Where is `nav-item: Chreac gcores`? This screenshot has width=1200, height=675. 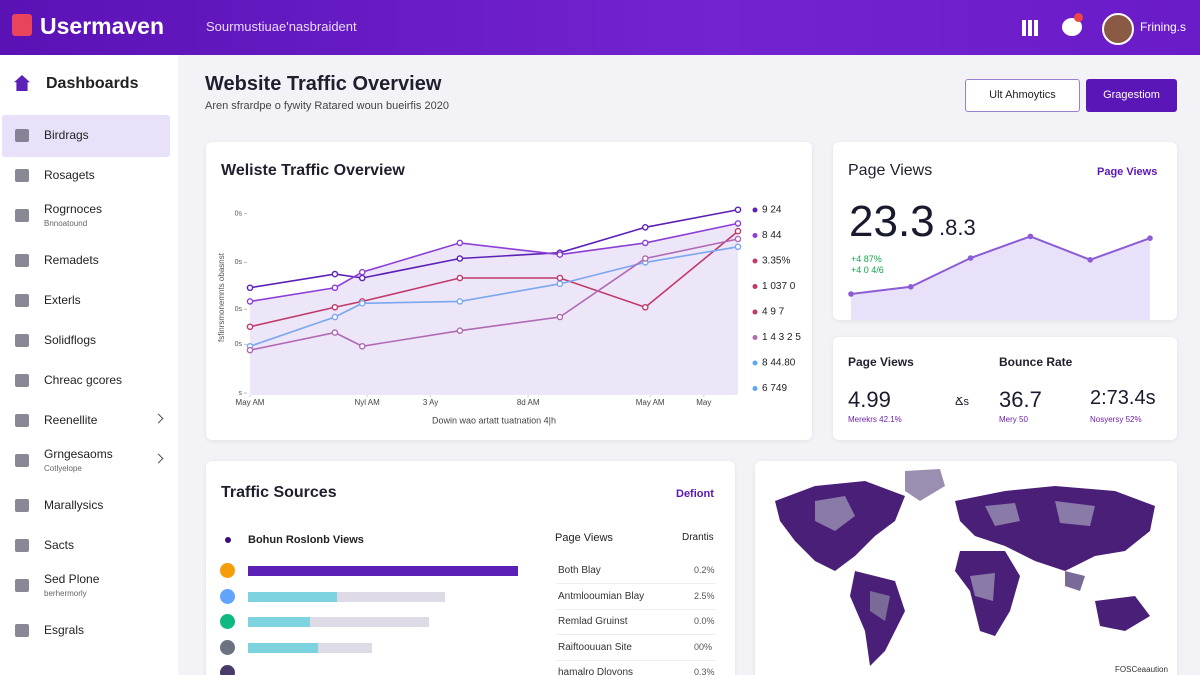
nav-item: Chreac gcores is located at coordinates (83, 380).